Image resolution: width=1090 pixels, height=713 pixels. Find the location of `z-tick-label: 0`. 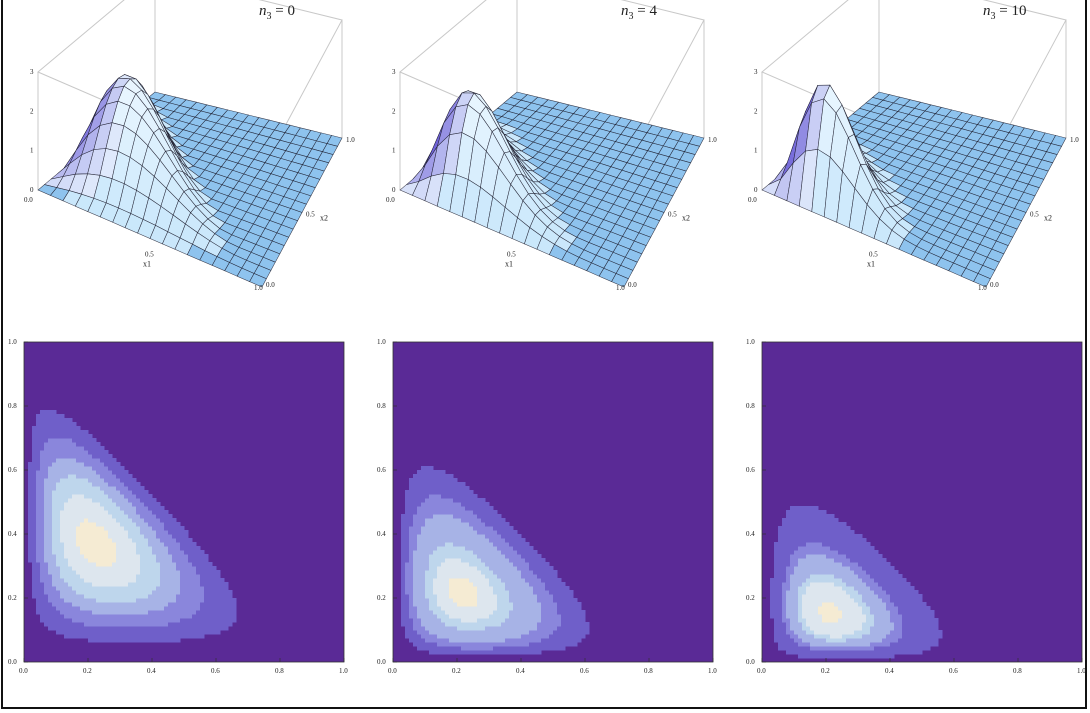

z-tick-label: 0 is located at coordinates (756, 190).